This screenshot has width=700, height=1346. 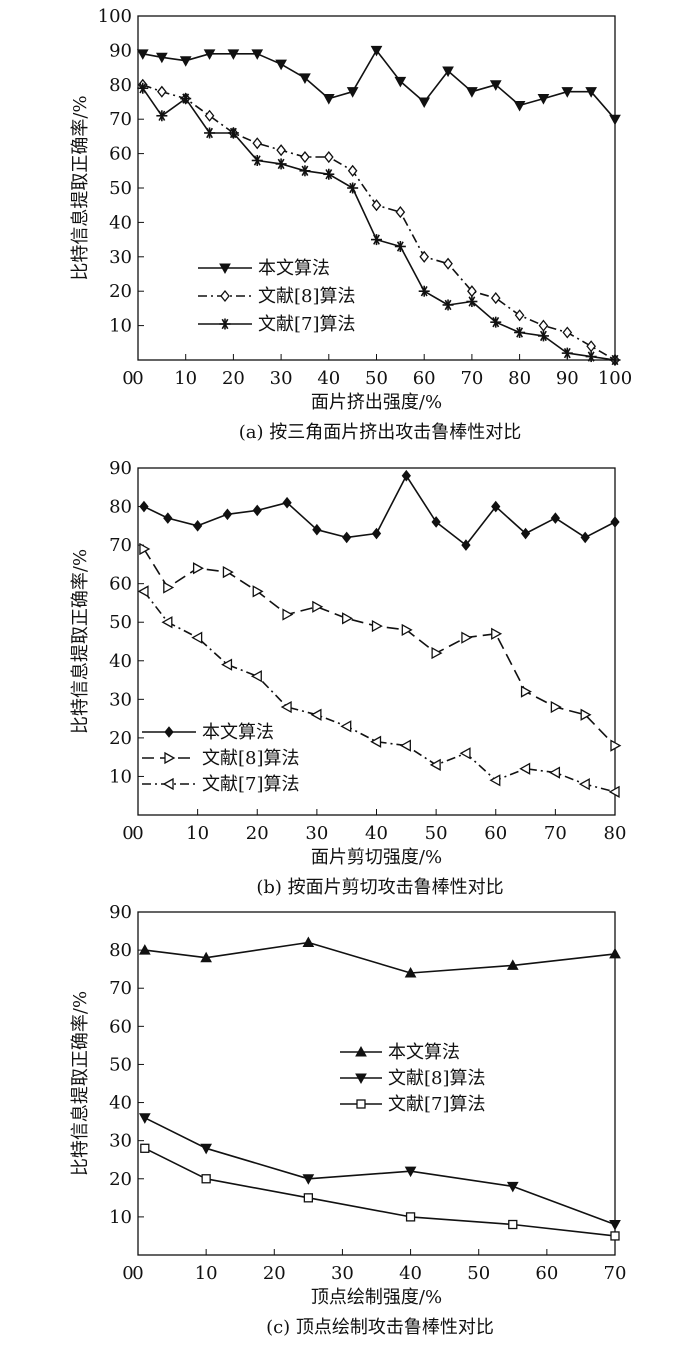 I want to click on chart-c-xtick-label: 40, so click(x=410, y=1273).